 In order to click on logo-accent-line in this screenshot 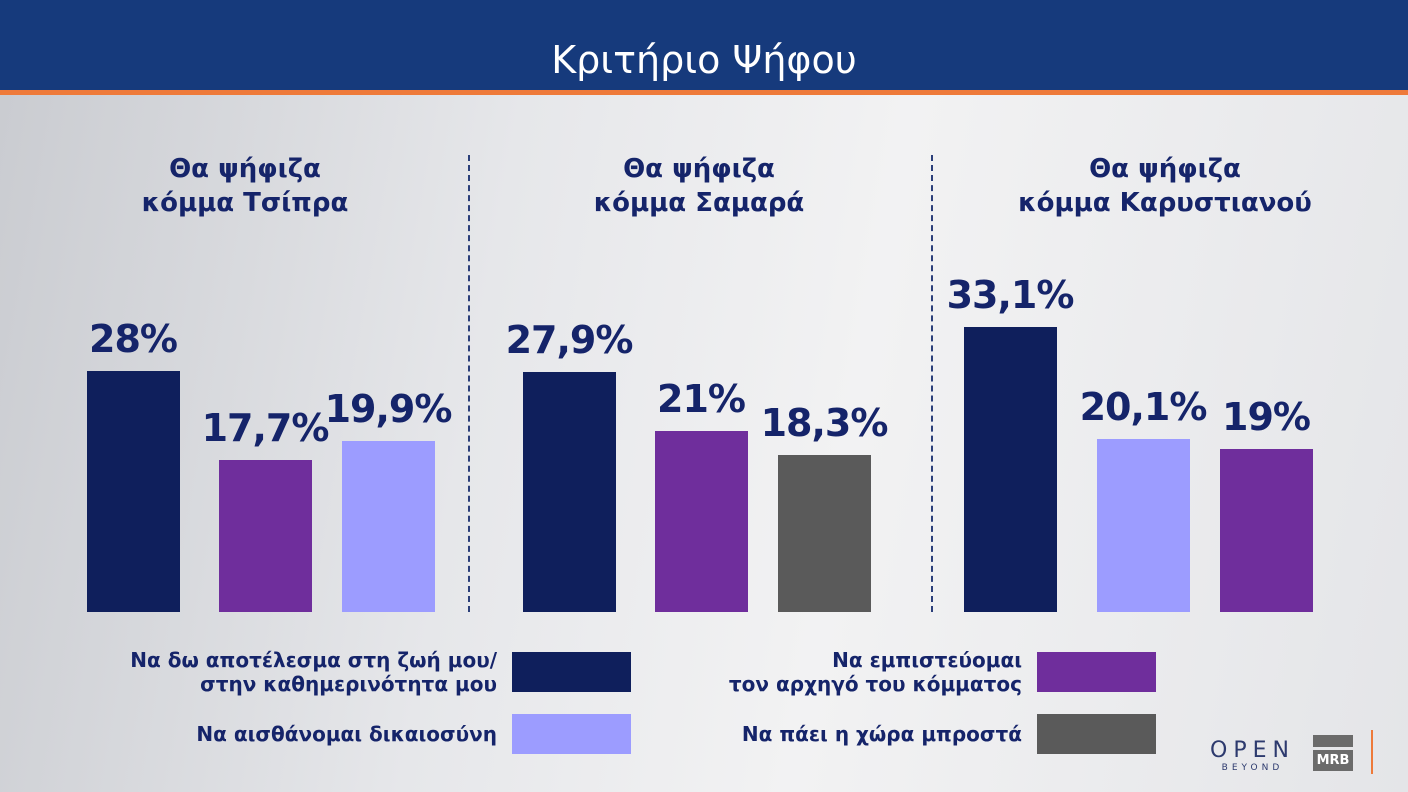, I will do `click(1372, 752)`.